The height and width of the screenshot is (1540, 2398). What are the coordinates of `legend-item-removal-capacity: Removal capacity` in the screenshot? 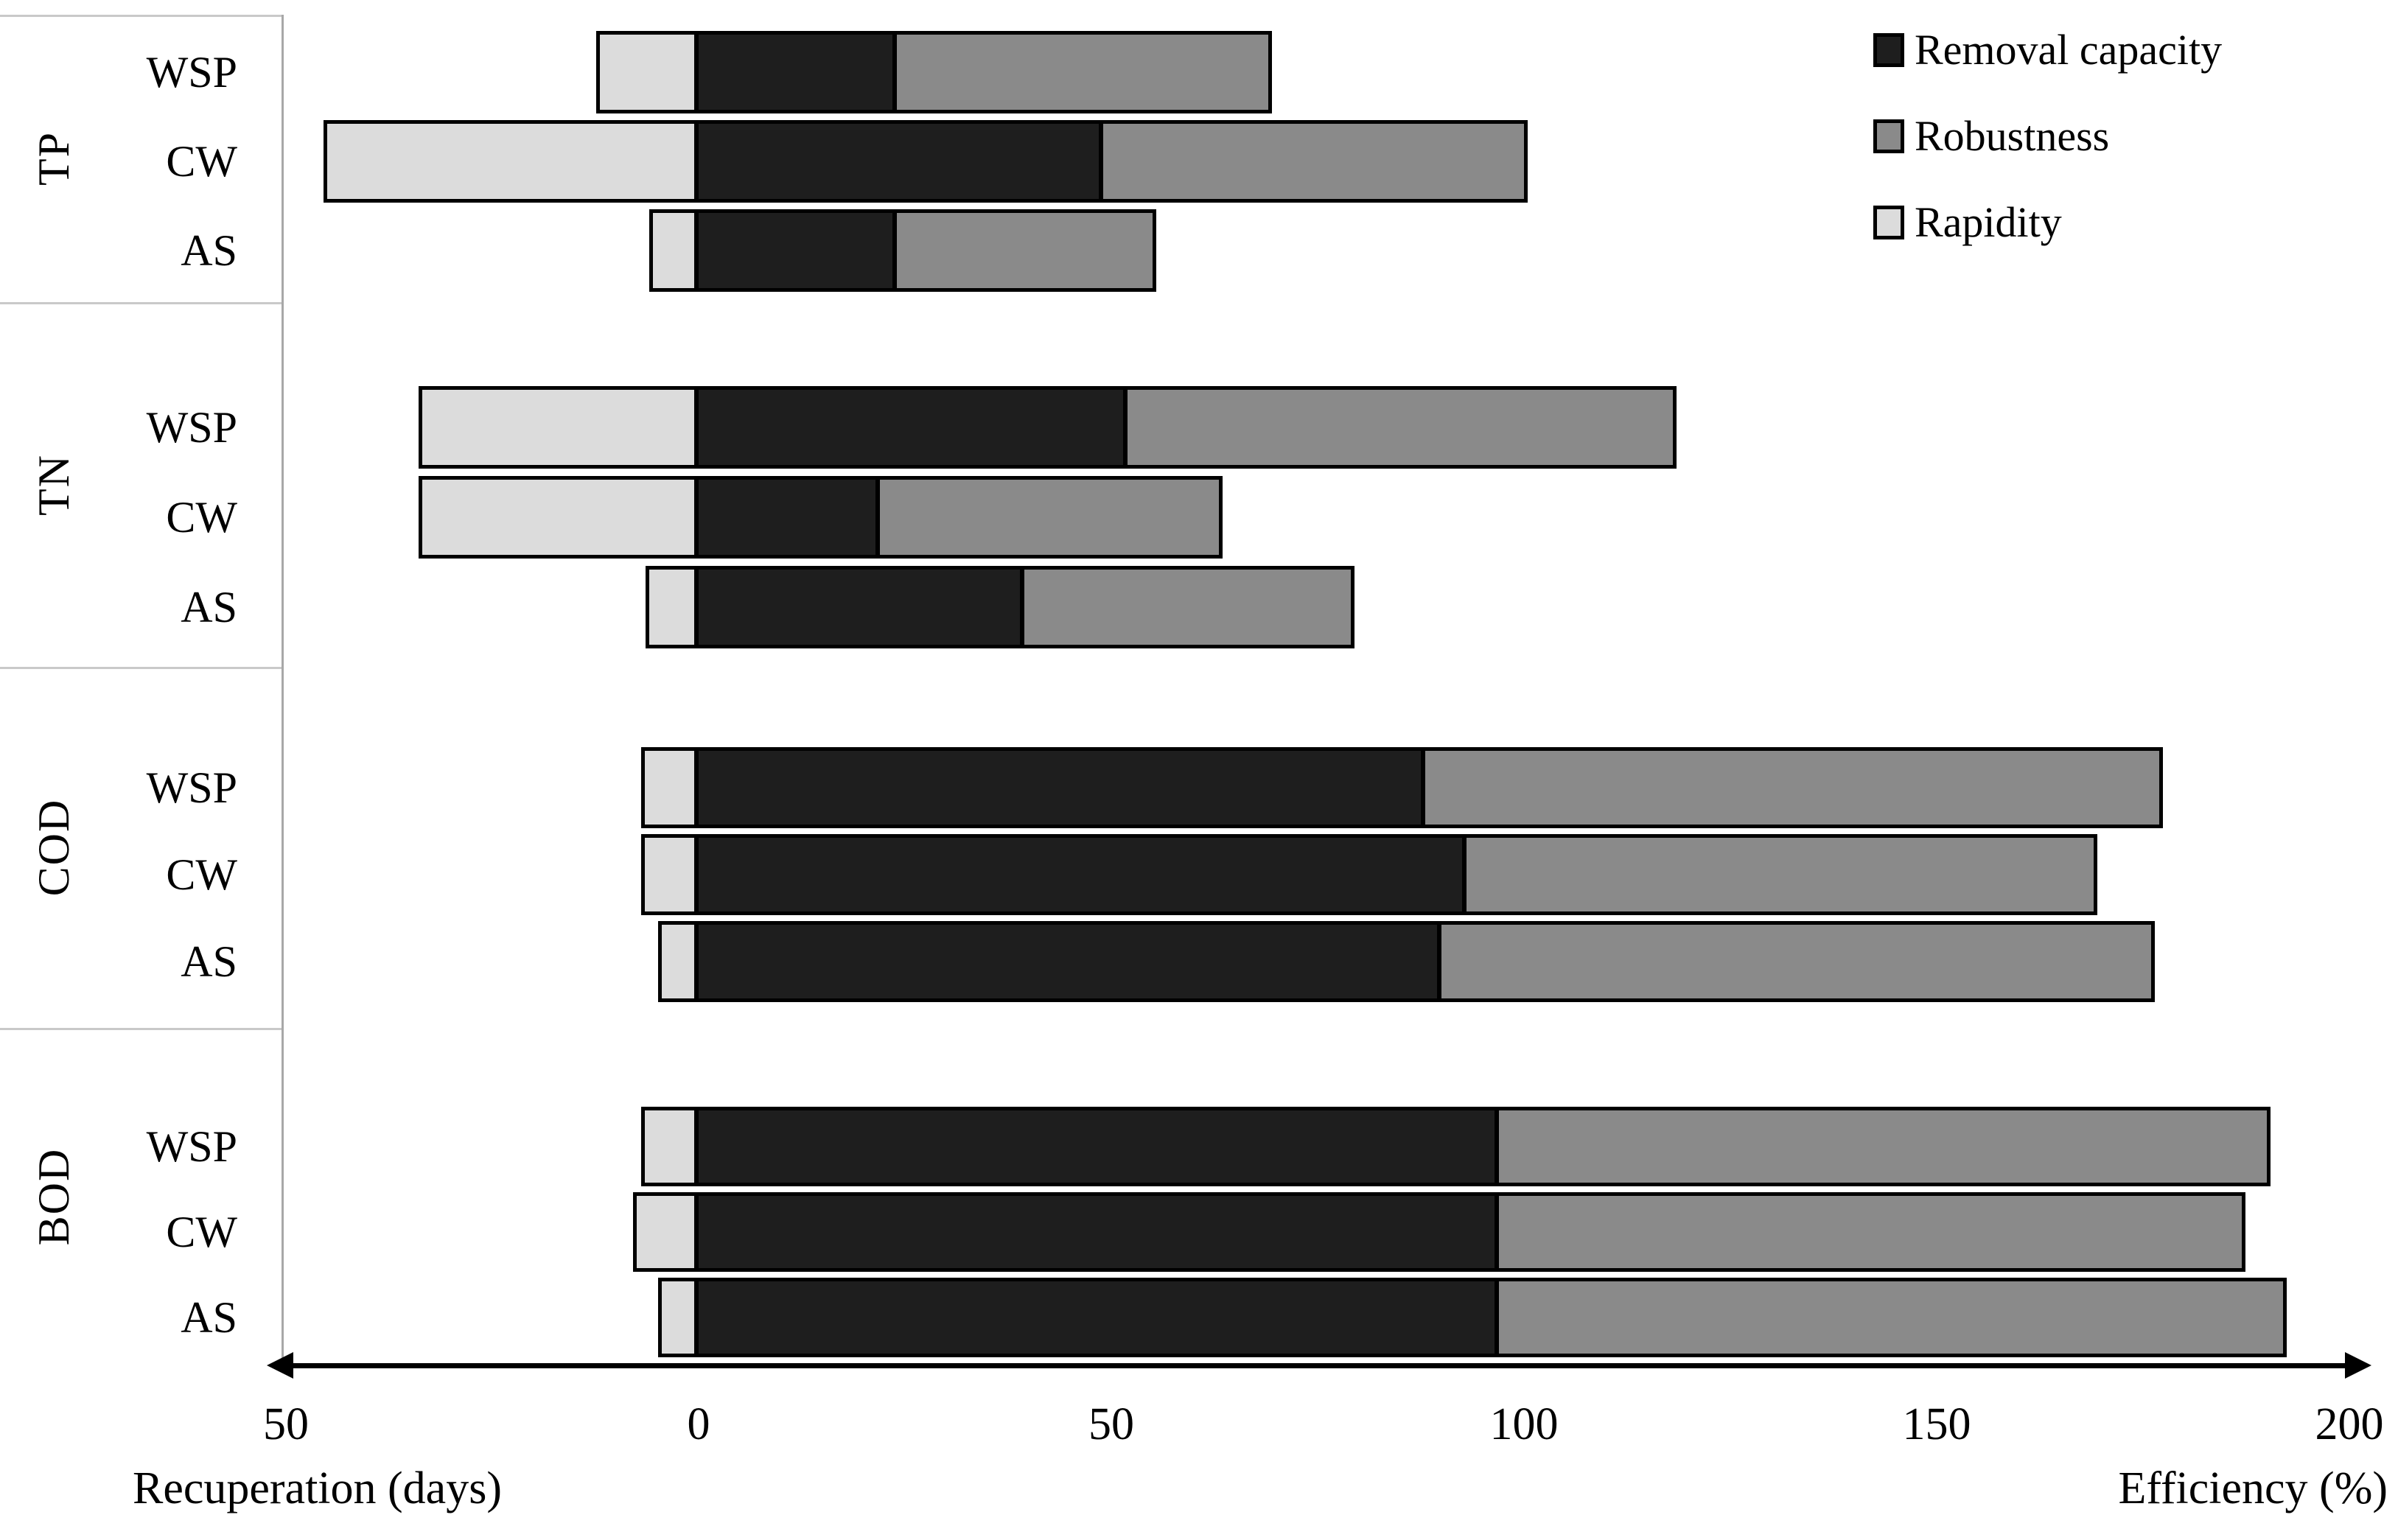 It's located at (2048, 49).